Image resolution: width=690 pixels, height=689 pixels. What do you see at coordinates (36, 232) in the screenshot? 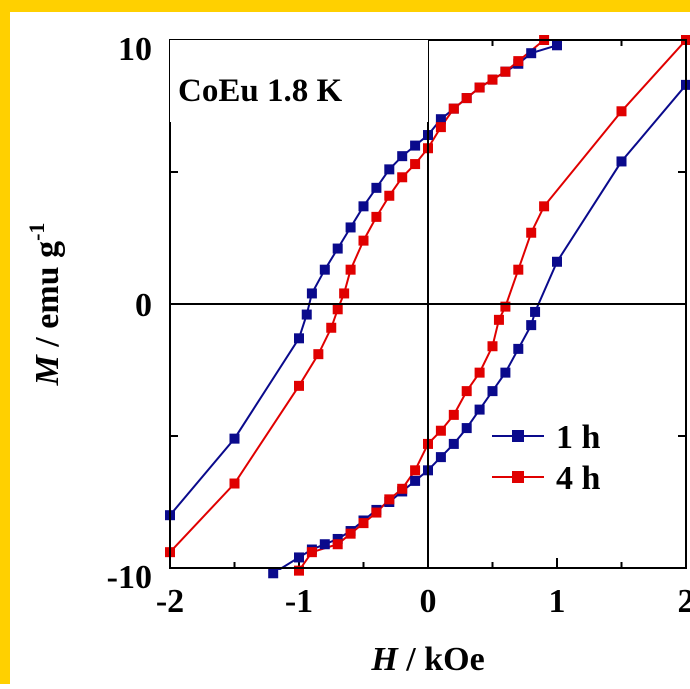
I see `y-axis-unit-superscript: -1` at bounding box center [36, 232].